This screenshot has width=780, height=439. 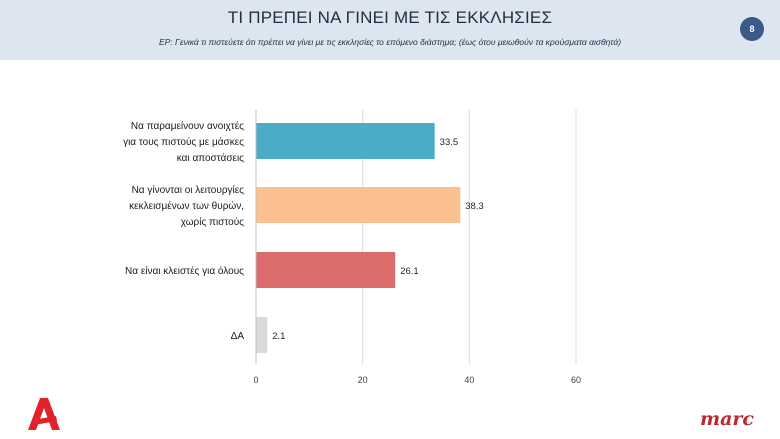 What do you see at coordinates (44, 414) in the screenshot?
I see `alpha-logo` at bounding box center [44, 414].